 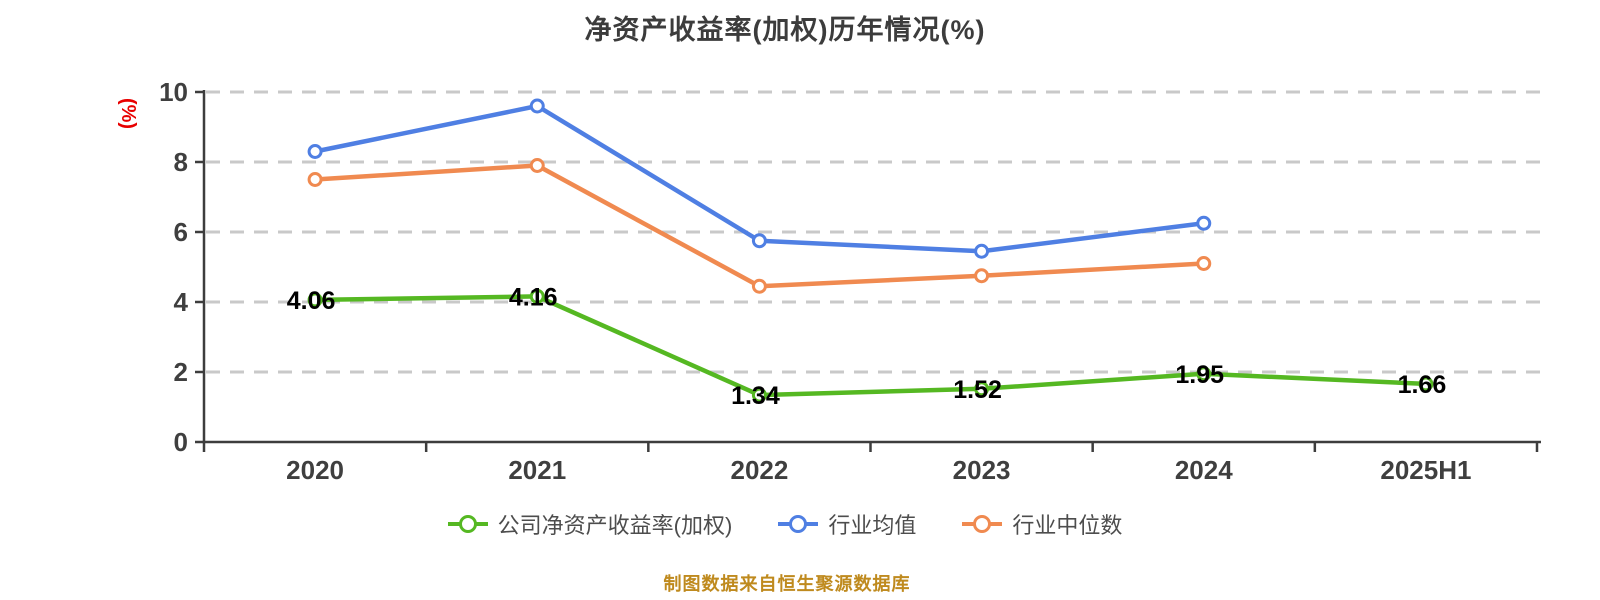 I want to click on x-axis-tick-label: 2025H1, so click(x=1425, y=470).